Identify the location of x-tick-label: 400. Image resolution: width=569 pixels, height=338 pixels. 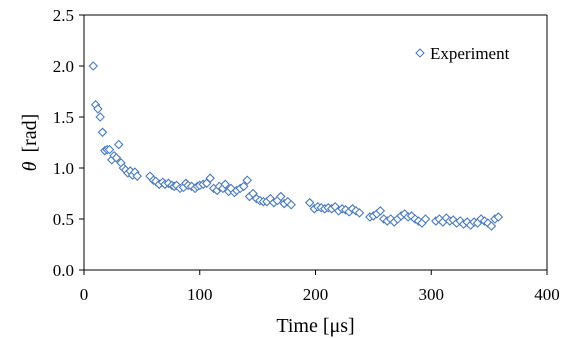
(547, 294).